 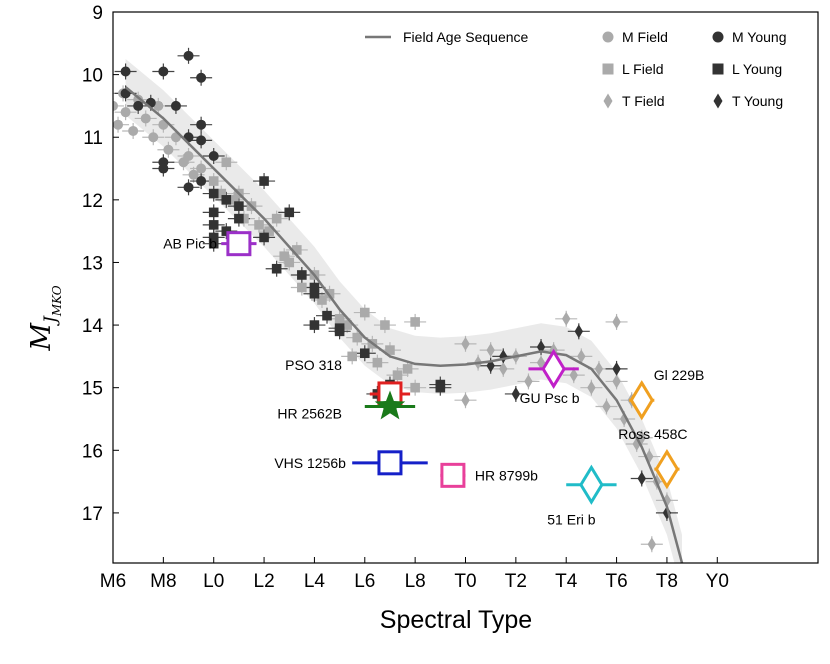 What do you see at coordinates (718, 101) in the screenshot?
I see `legend-t-young-swatch` at bounding box center [718, 101].